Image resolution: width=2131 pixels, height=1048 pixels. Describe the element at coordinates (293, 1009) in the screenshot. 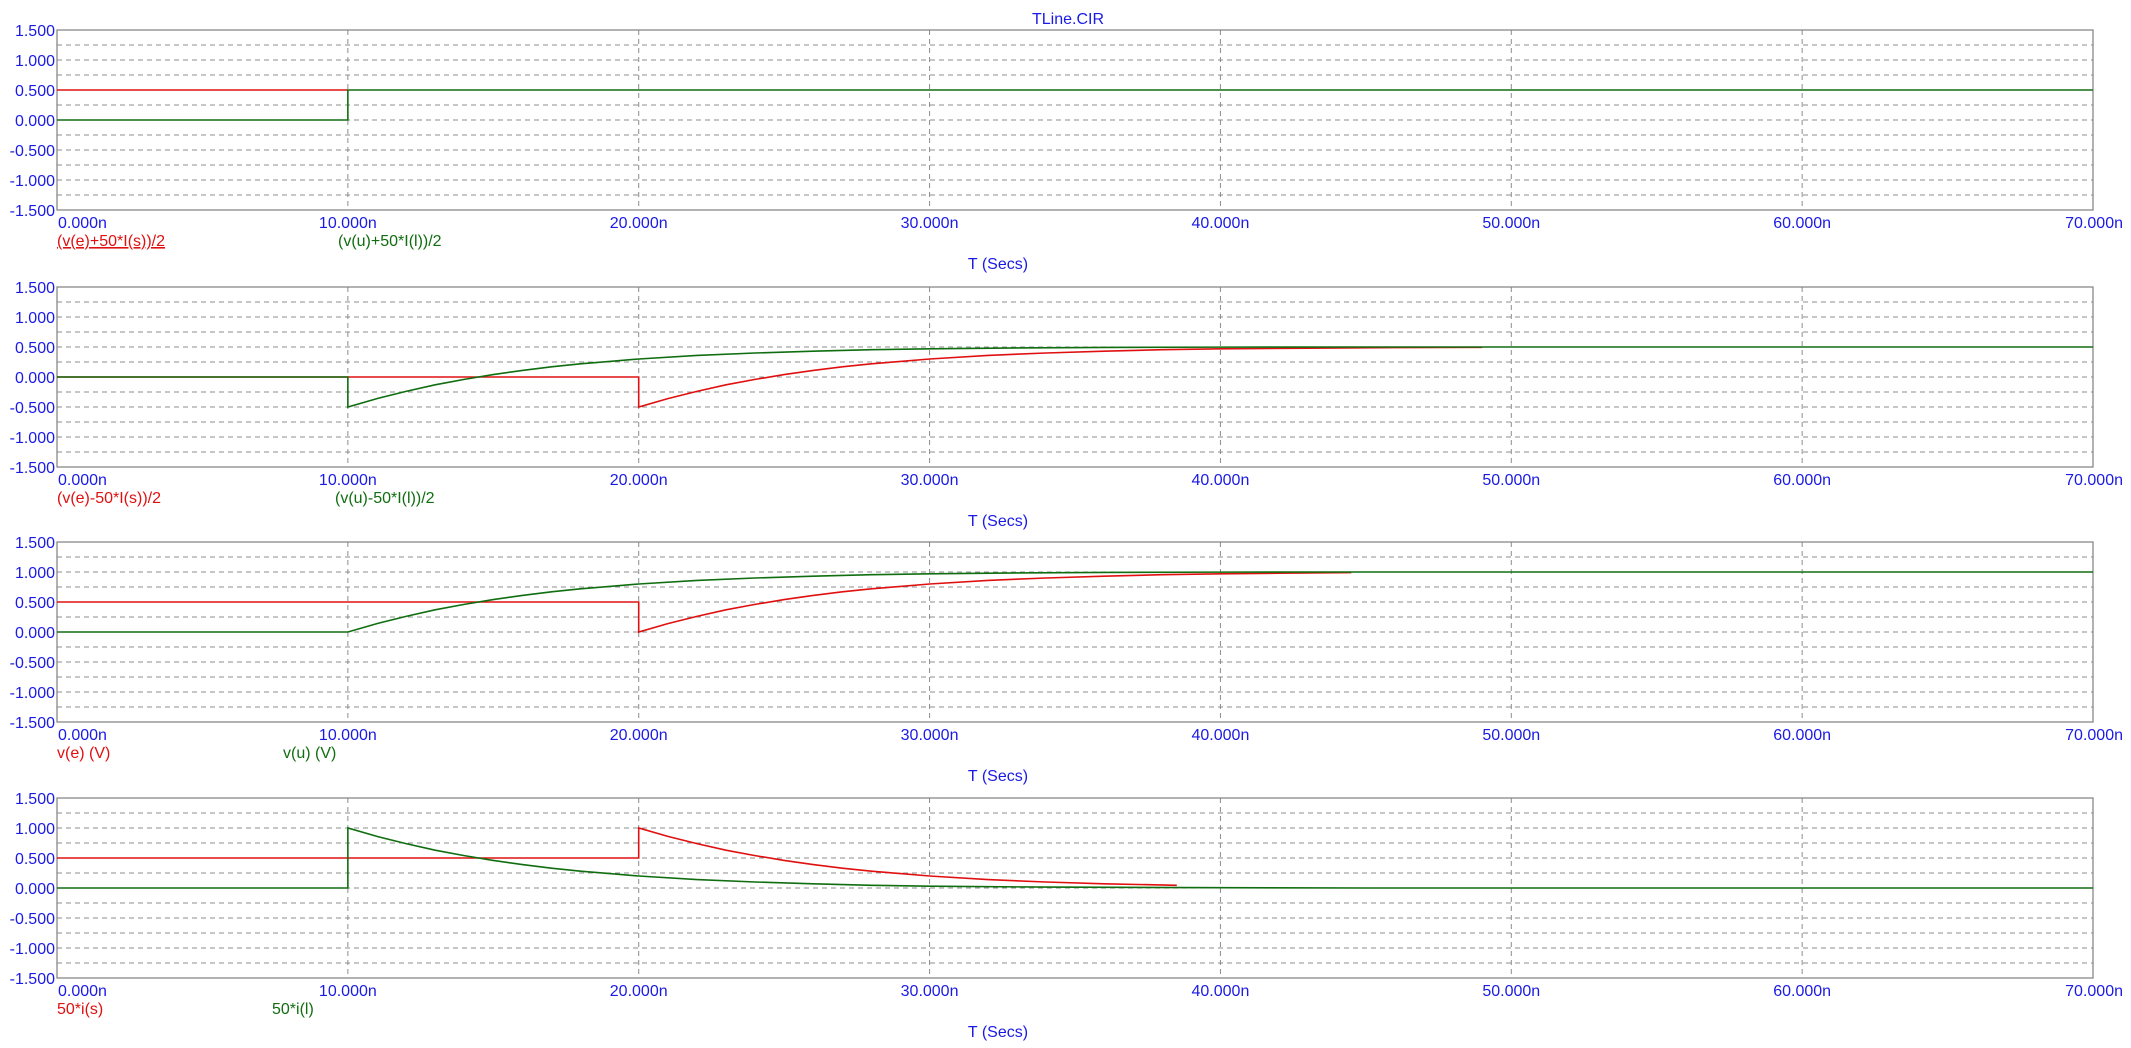

I see `legend-label-green: 50*i(l)` at that location.